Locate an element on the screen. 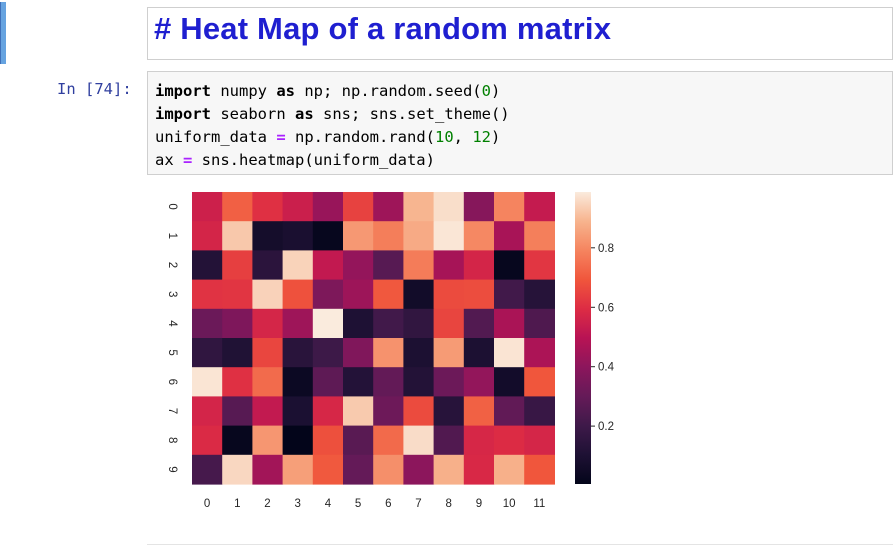 The width and height of the screenshot is (895, 546). code-token: as is located at coordinates (304, 114).